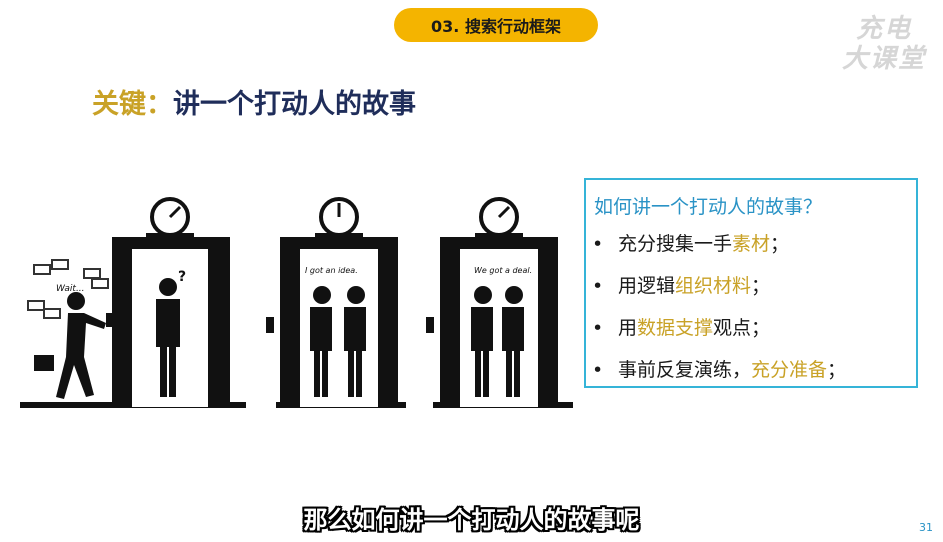 Image resolution: width=943 pixels, height=542 pixels. I want to click on headline: 关键：讲一个打动人的故事, so click(254, 101).